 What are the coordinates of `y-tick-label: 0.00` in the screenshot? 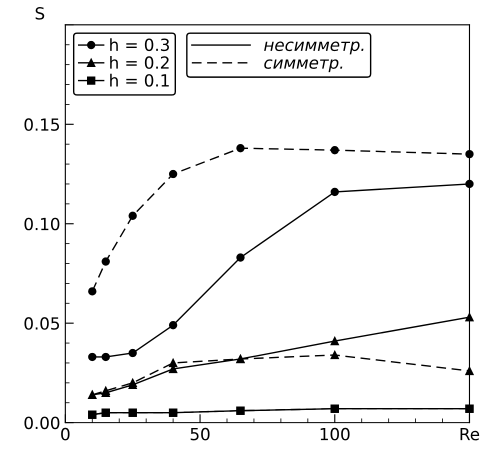 It's located at (42, 423).